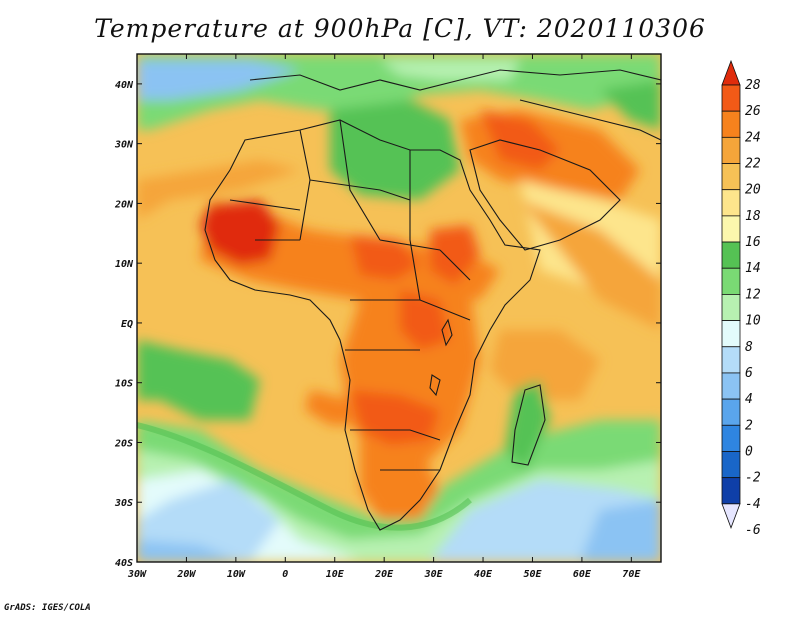  I want to click on colorbar-label: 22, so click(753, 164).